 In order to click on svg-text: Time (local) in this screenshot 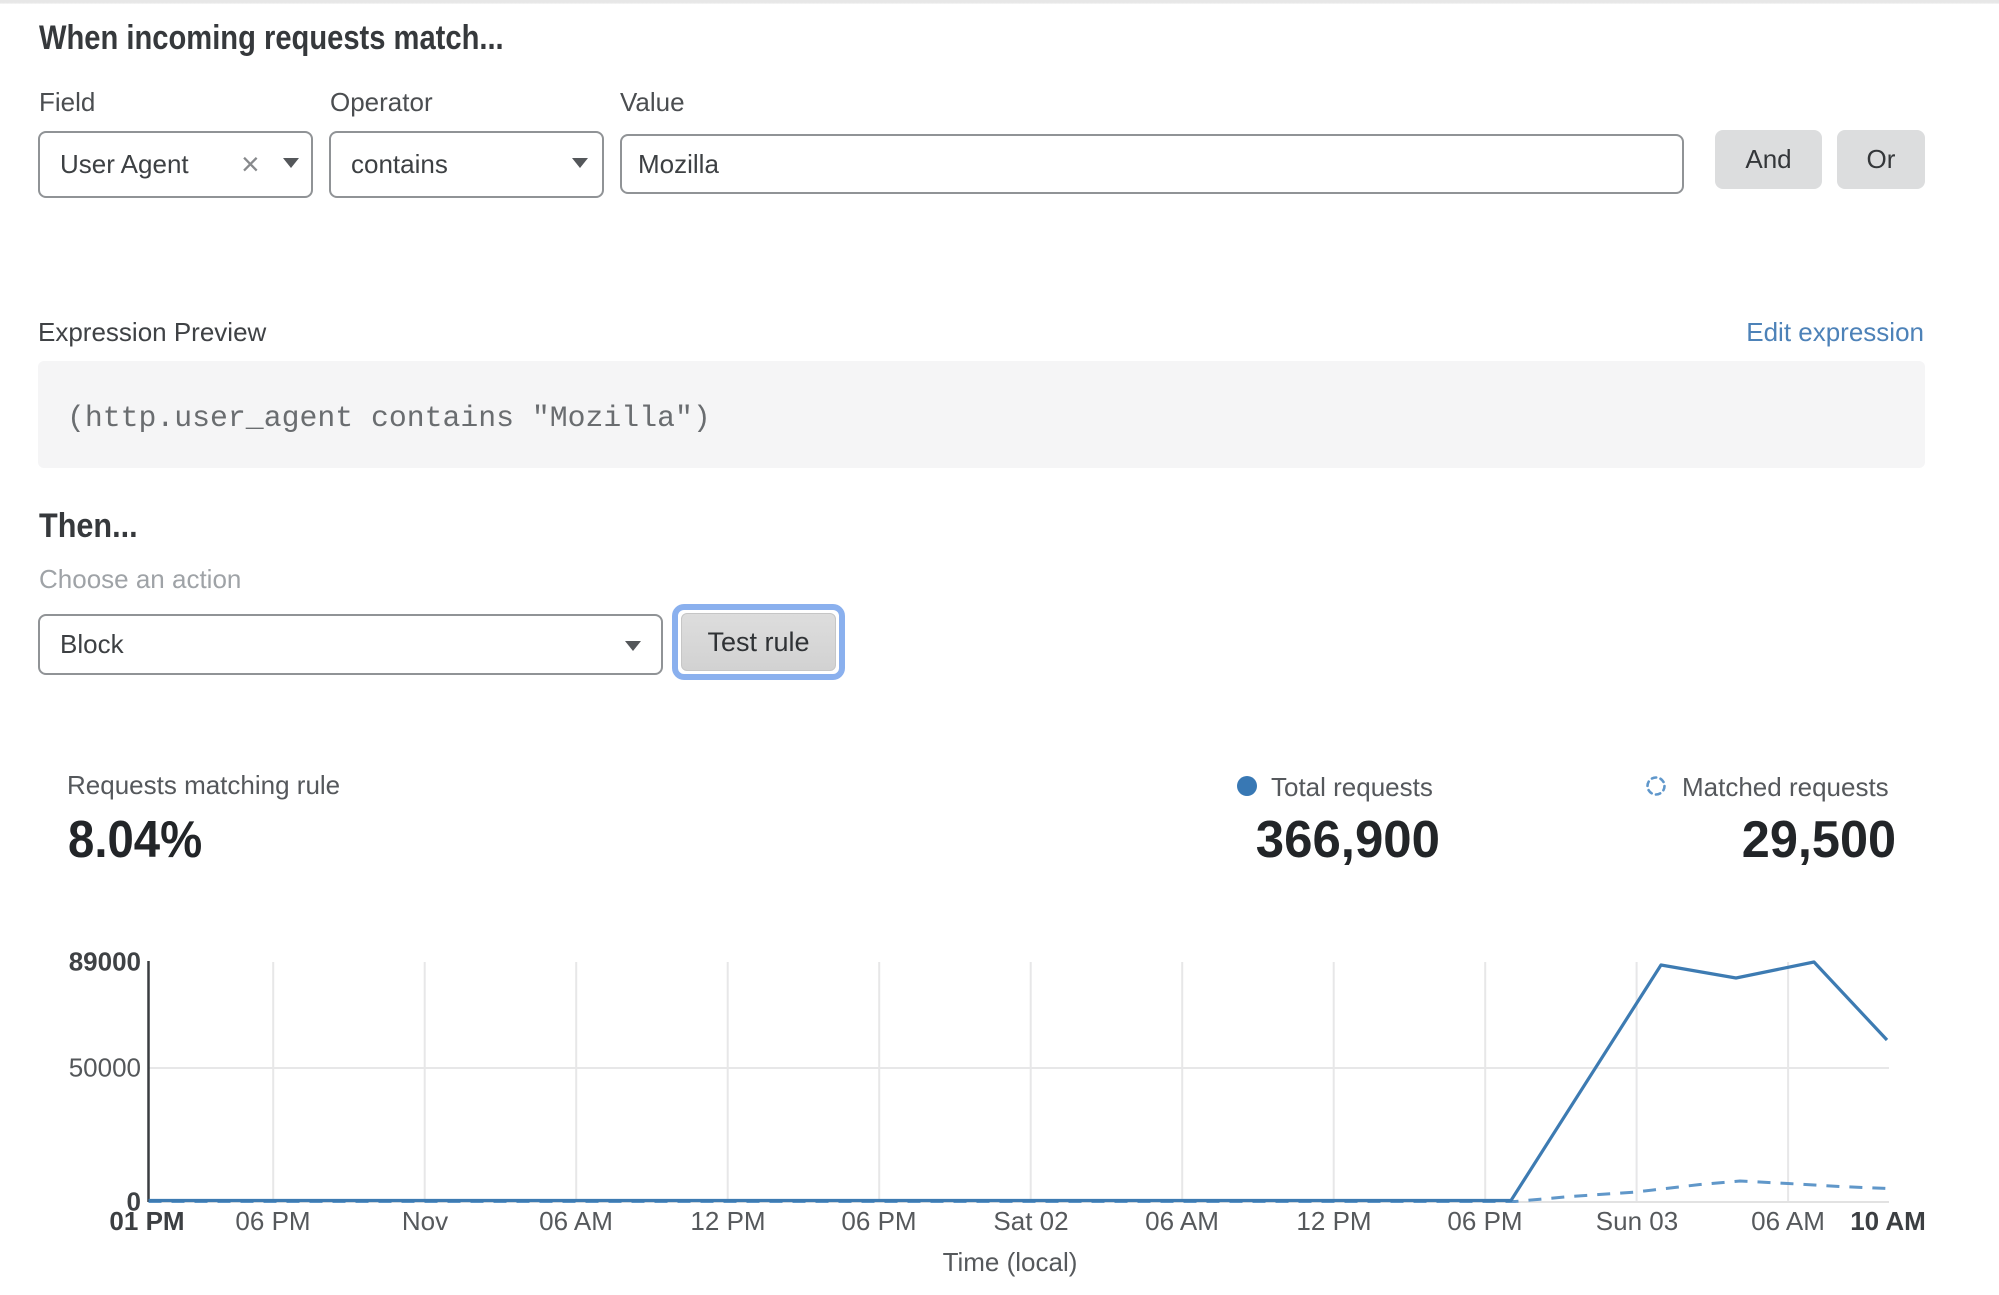, I will do `click(1010, 1262)`.